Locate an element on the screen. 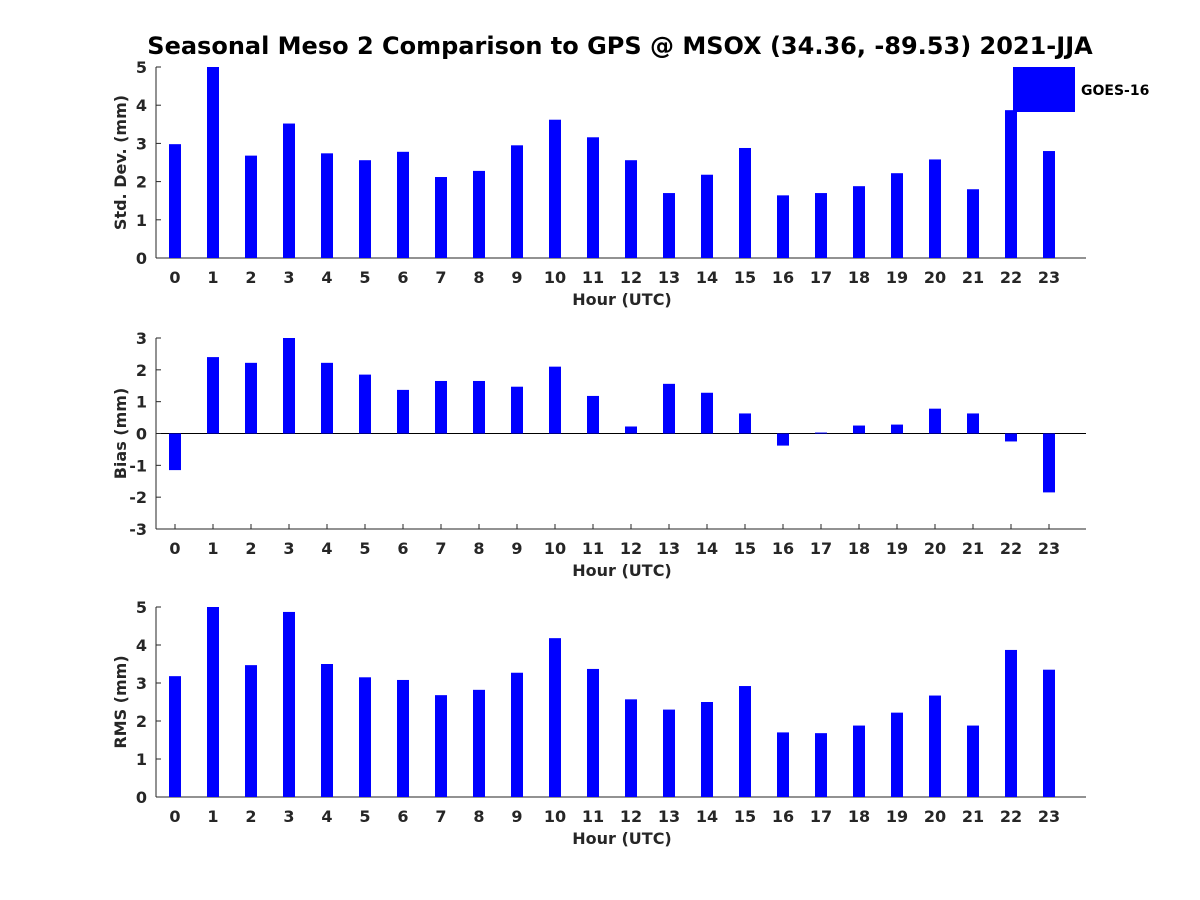 This screenshot has height=900, width=1200. x-tick-label: 19 is located at coordinates (897, 816).